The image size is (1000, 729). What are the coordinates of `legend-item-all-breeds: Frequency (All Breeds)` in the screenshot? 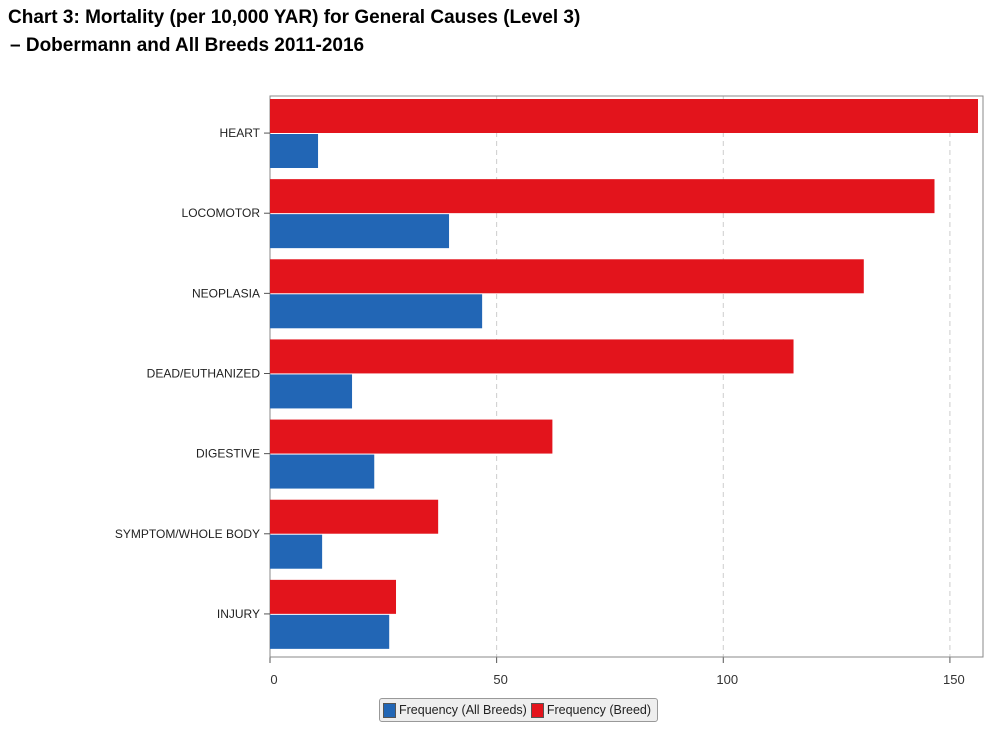 It's located at (455, 710).